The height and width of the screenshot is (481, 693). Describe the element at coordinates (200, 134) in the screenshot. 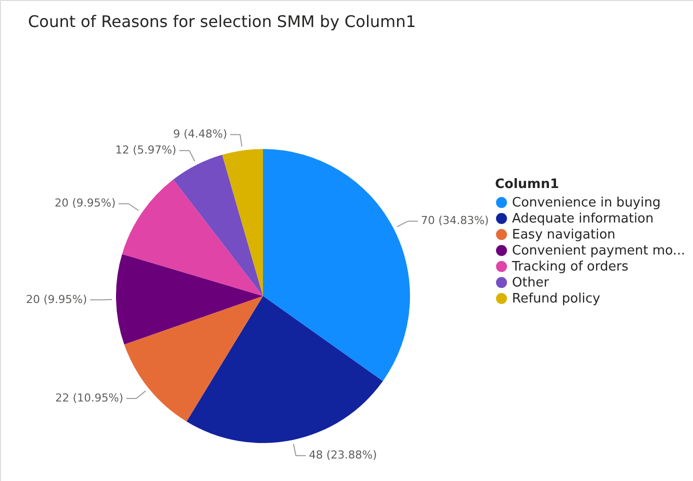

I see `data-label: 9 (4.48%)` at that location.